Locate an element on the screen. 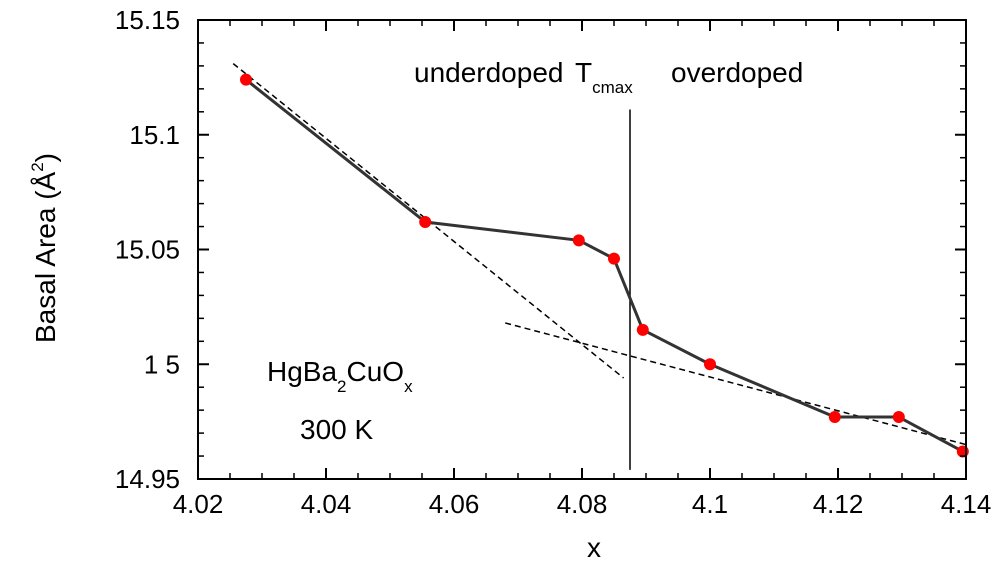 This screenshot has height=567, width=1002. fit-line is located at coordinates (736, 384).